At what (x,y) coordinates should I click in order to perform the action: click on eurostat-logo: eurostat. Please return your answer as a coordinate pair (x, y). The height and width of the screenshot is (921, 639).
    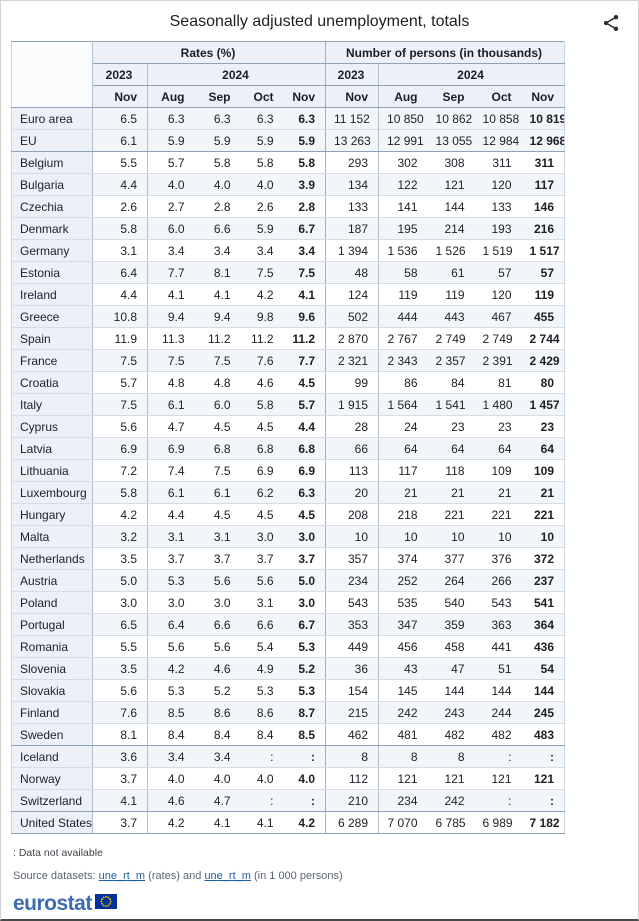
    Looking at the image, I should click on (325, 904).